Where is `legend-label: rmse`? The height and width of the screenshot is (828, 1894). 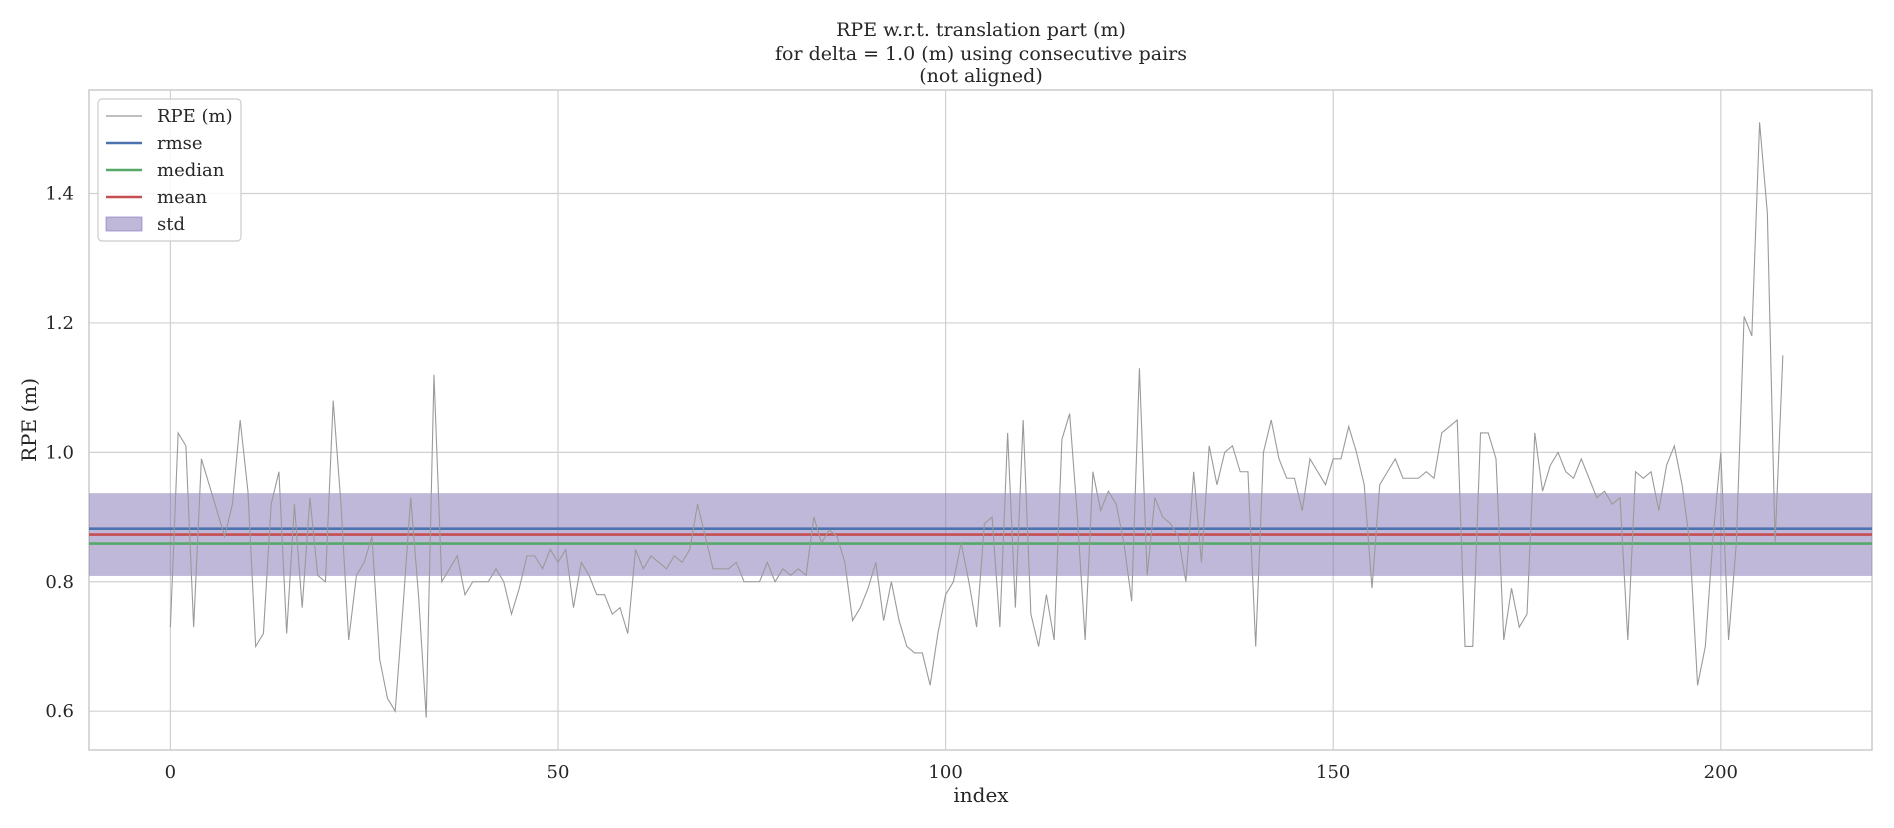
legend-label: rmse is located at coordinates (180, 143).